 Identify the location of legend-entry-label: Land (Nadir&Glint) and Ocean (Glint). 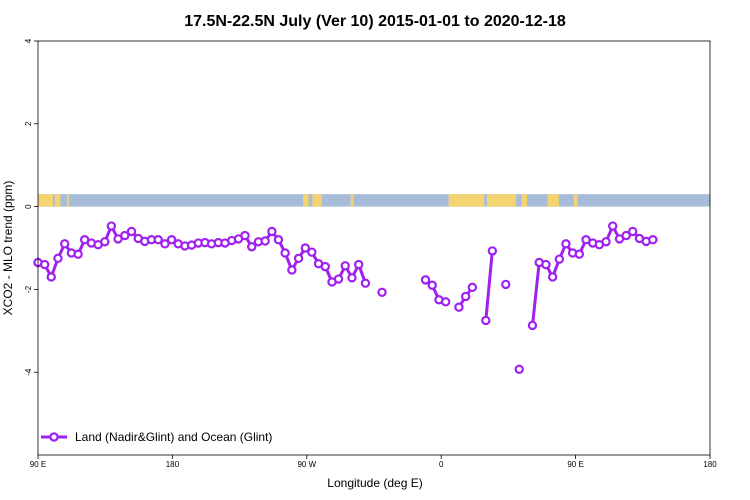
(173, 437).